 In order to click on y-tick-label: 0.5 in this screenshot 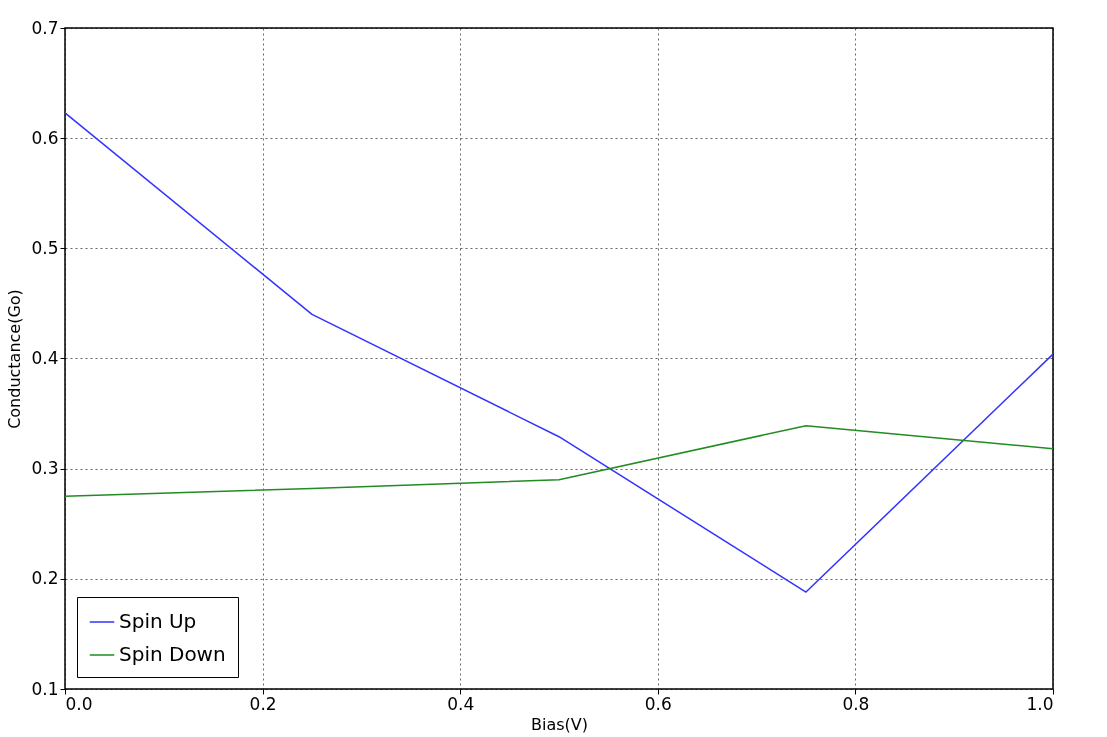, I will do `click(45, 247)`.